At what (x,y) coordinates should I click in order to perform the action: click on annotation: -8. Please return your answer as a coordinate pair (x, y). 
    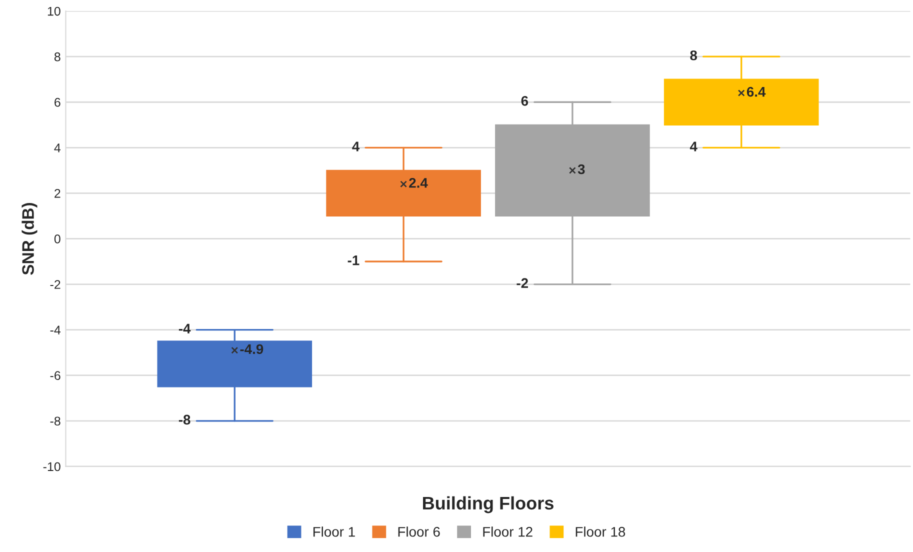
    Looking at the image, I should click on (184, 419).